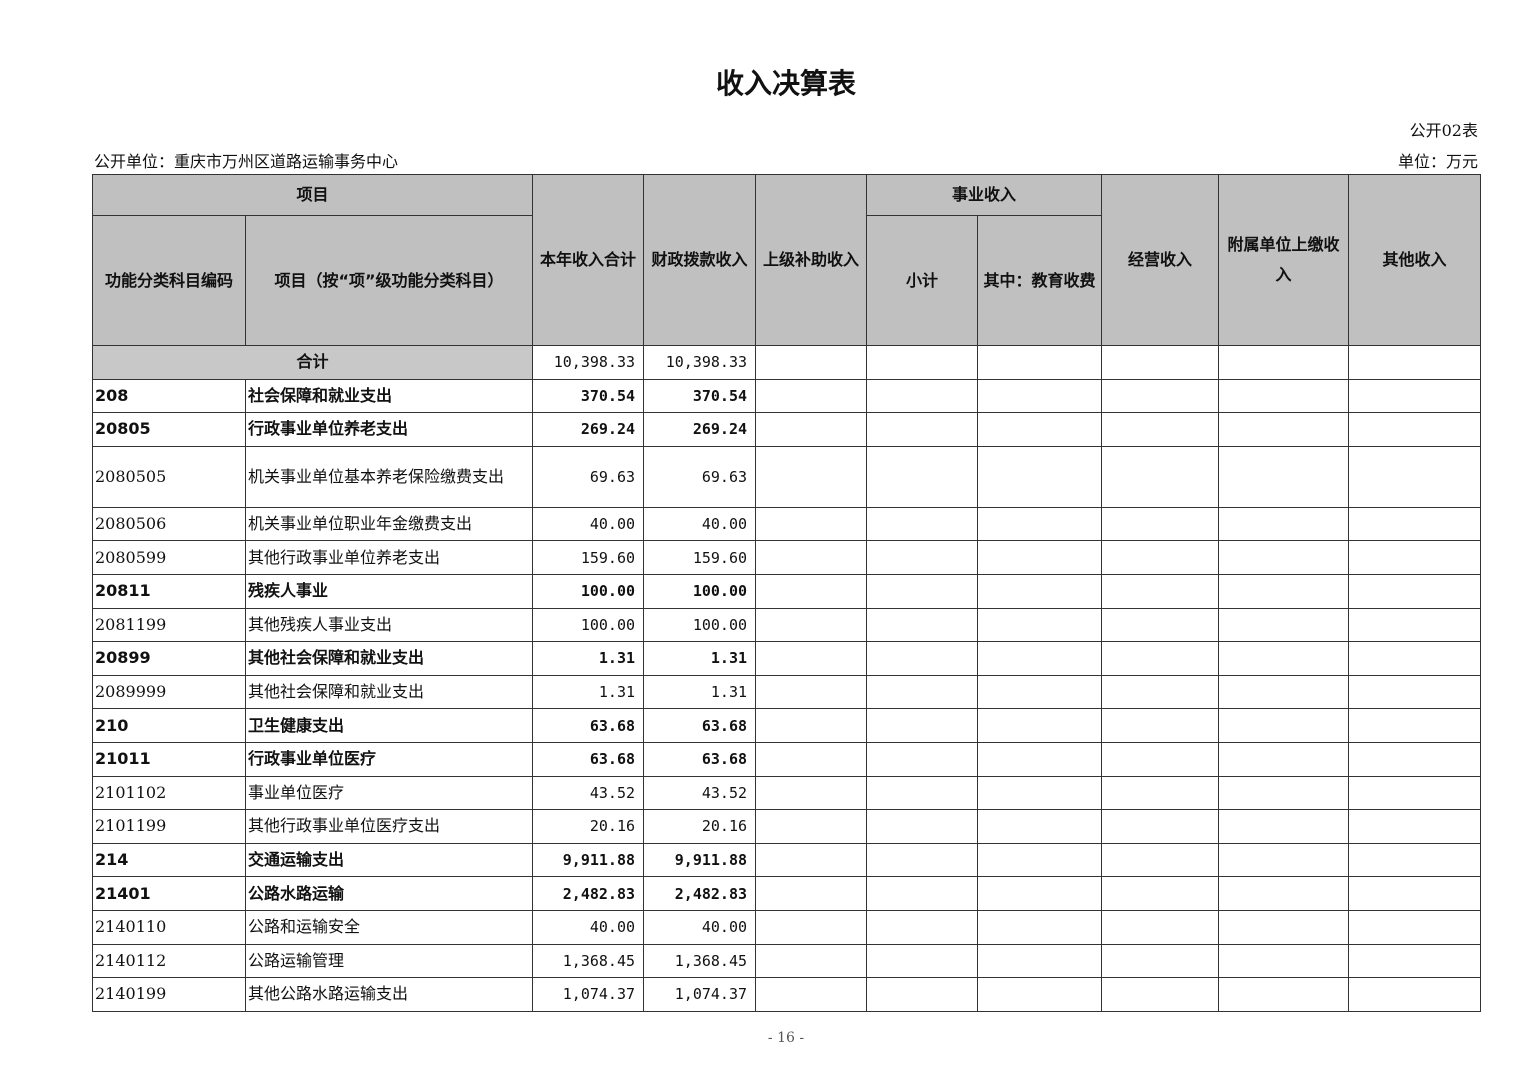  Describe the element at coordinates (588, 893) in the screenshot. I see `total-cell: 2,482.83` at that location.